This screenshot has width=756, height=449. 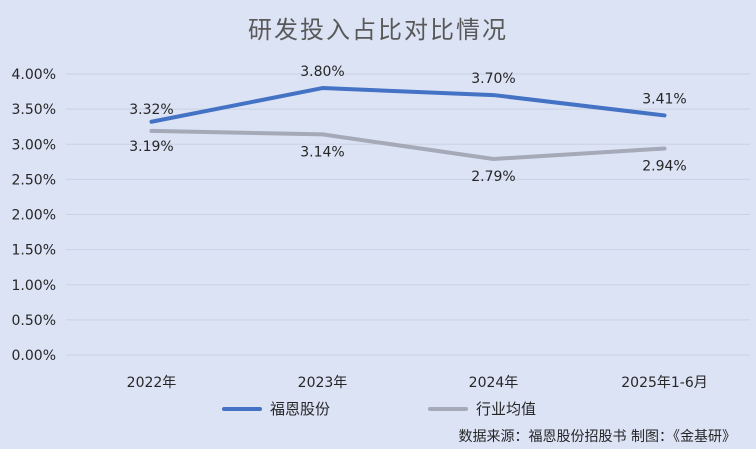 I want to click on y-tick-label: 3.00%, so click(x=34, y=145).